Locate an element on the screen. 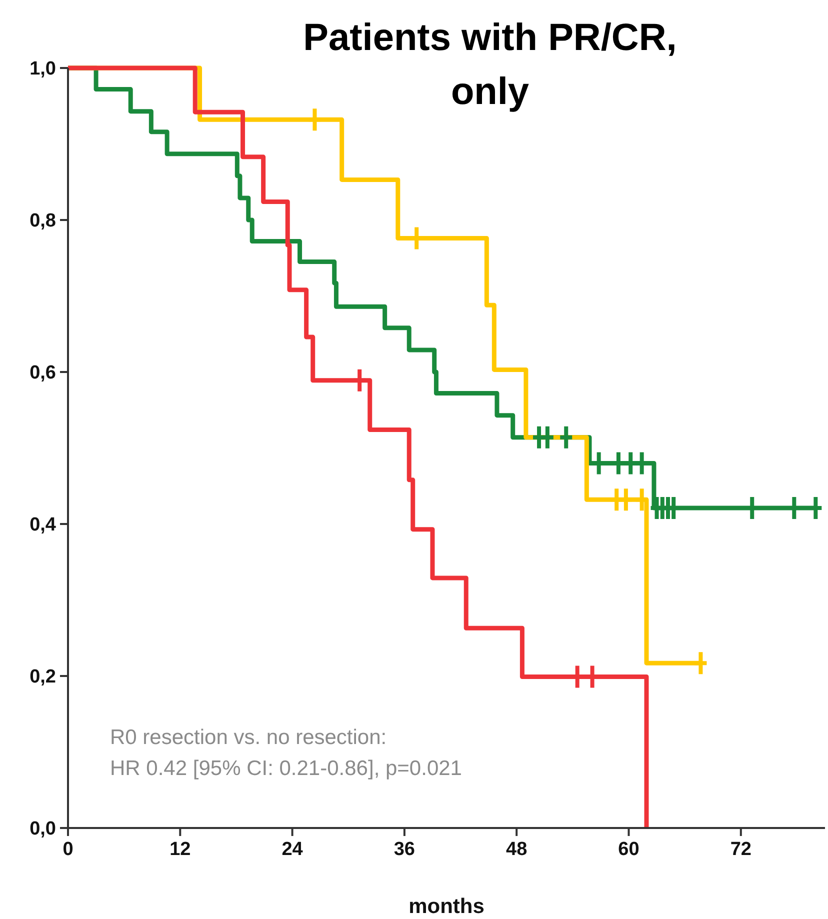  x-tick-label: 36 is located at coordinates (405, 849).